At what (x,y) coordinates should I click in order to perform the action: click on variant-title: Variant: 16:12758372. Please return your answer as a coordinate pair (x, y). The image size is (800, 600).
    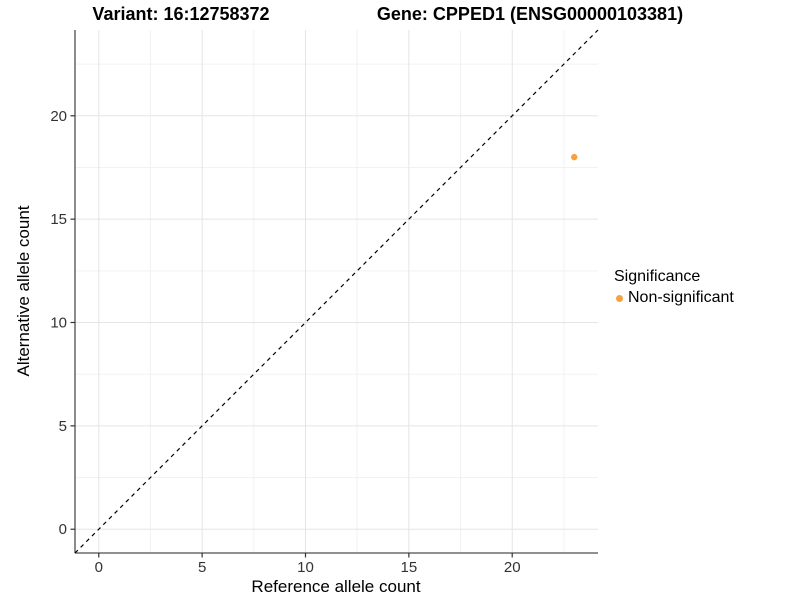
    Looking at the image, I should click on (181, 14).